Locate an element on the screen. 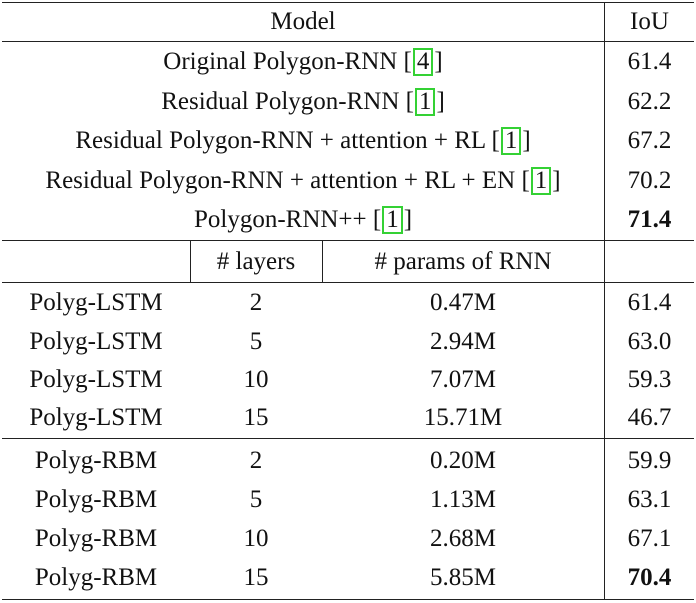 Image resolution: width=696 pixels, height=603 pixels. iou-value: 62.2 is located at coordinates (649, 101).